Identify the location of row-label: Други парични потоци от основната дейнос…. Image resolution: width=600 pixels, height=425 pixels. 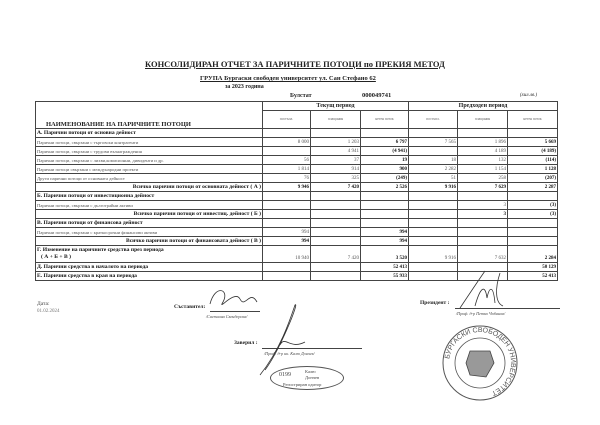
(149, 178).